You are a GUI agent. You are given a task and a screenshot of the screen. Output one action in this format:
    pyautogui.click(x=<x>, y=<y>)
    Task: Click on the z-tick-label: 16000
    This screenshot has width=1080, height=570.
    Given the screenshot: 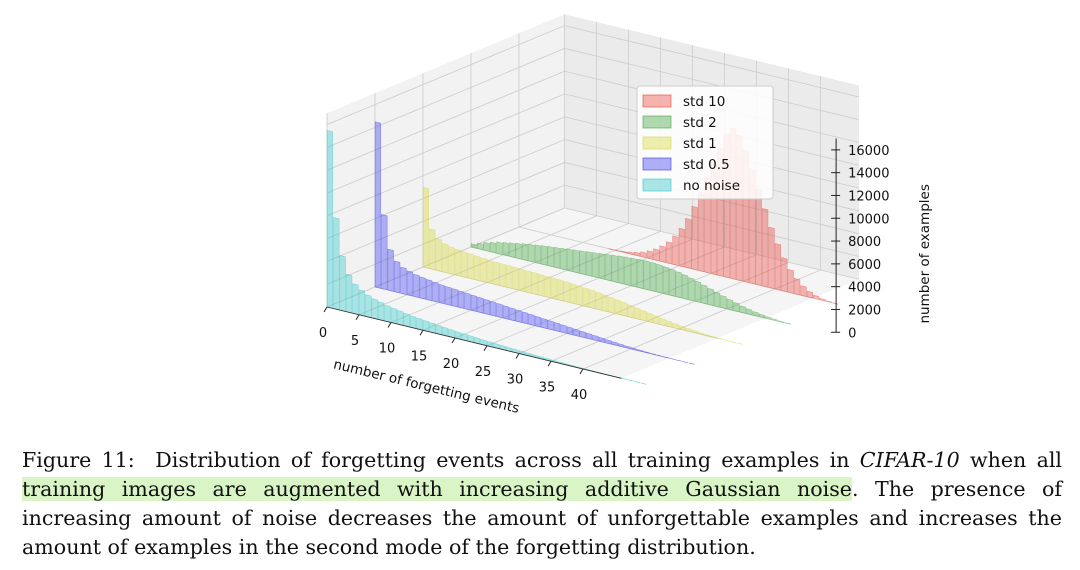 What is the action you would take?
    pyautogui.click(x=868, y=151)
    